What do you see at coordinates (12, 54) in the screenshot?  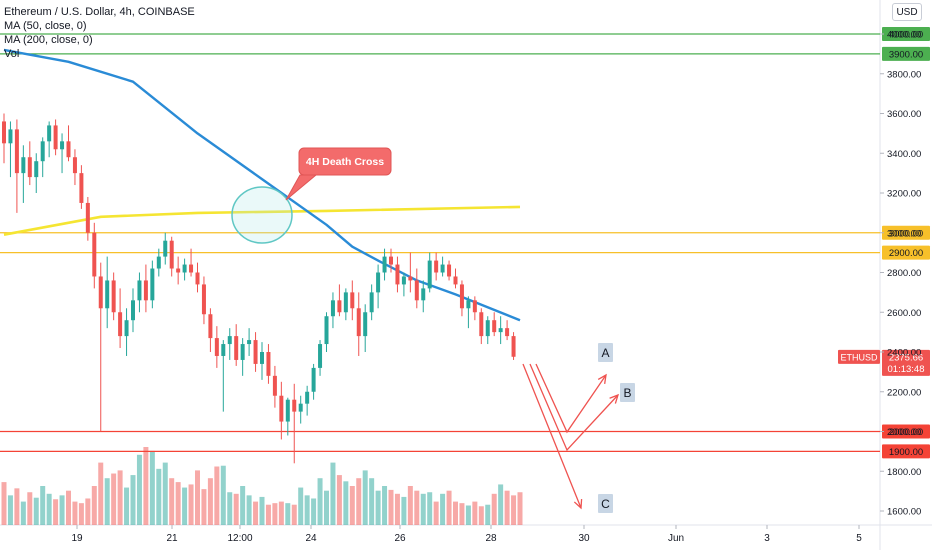 I see `legend-vol: Vol` at bounding box center [12, 54].